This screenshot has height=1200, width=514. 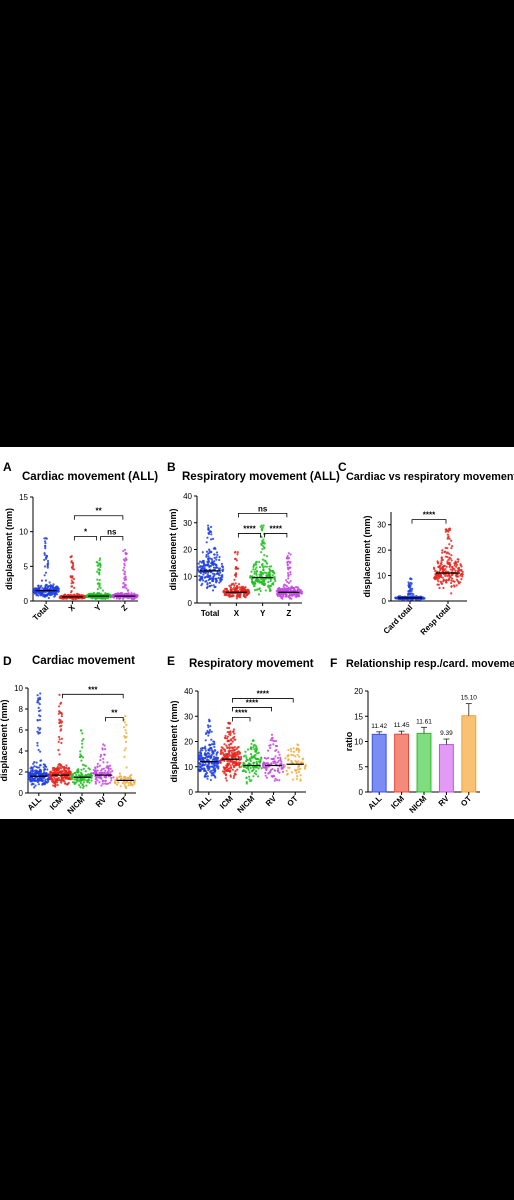 I want to click on significance-bracket, so click(x=249, y=535).